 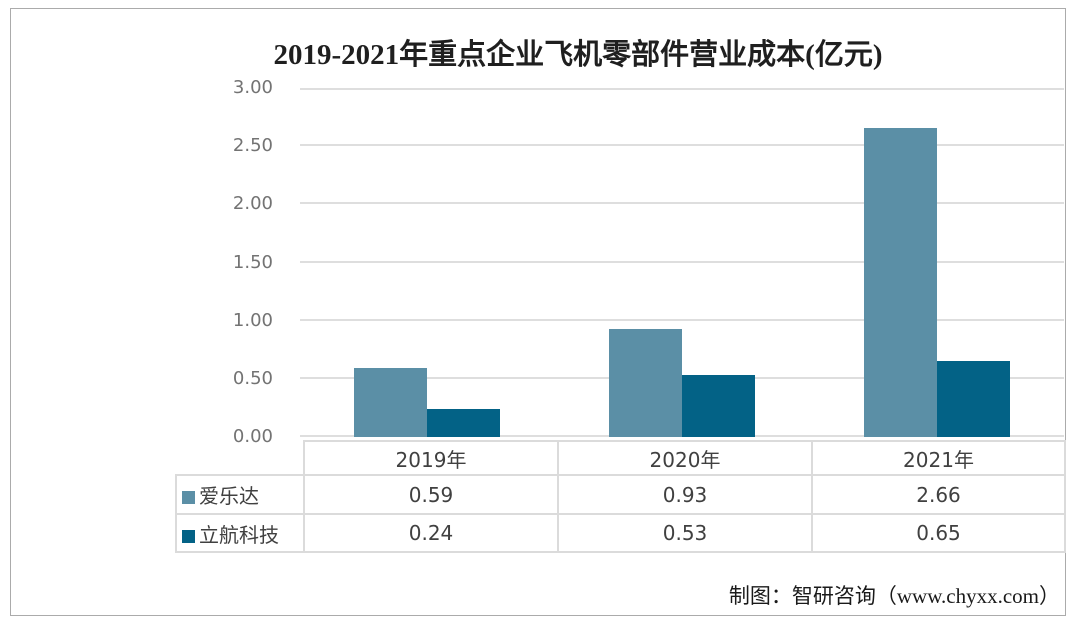 I want to click on legend-cell-lihang-tech: 立航科技, so click(x=240, y=533).